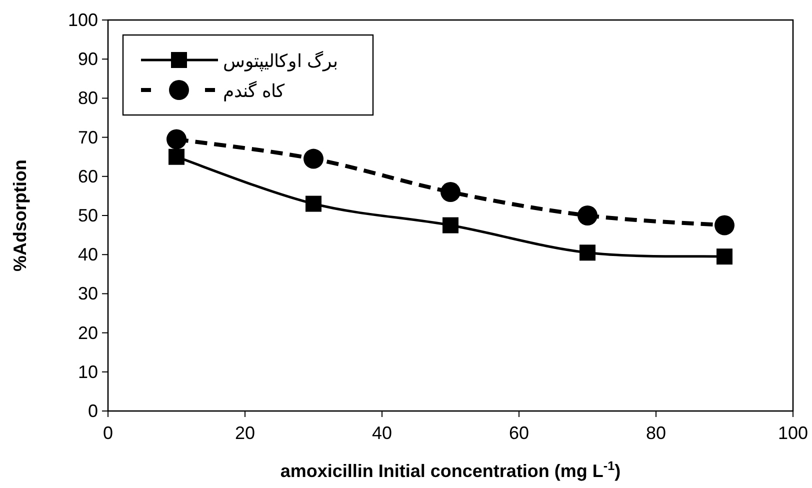 This screenshot has height=488, width=812. I want to click on y-tick-label: 10, so click(88, 372).